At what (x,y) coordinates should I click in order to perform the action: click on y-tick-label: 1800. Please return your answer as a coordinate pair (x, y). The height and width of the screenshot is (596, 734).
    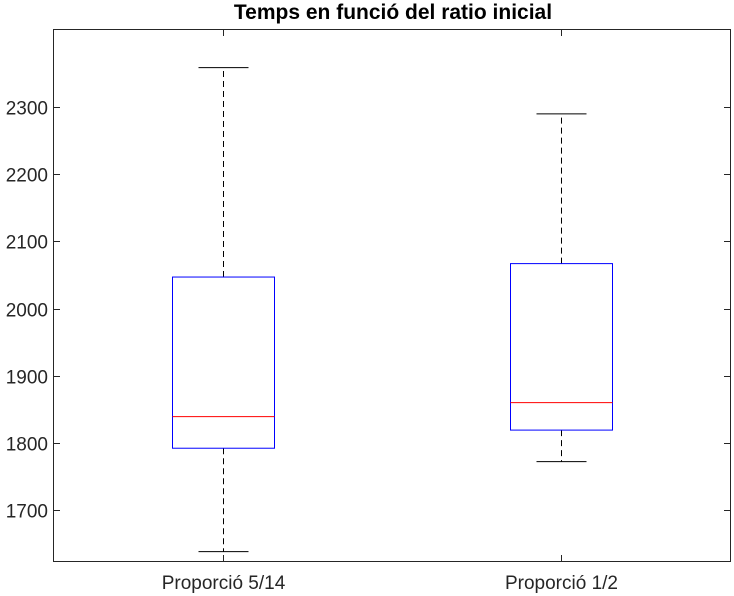
    Looking at the image, I should click on (27, 445).